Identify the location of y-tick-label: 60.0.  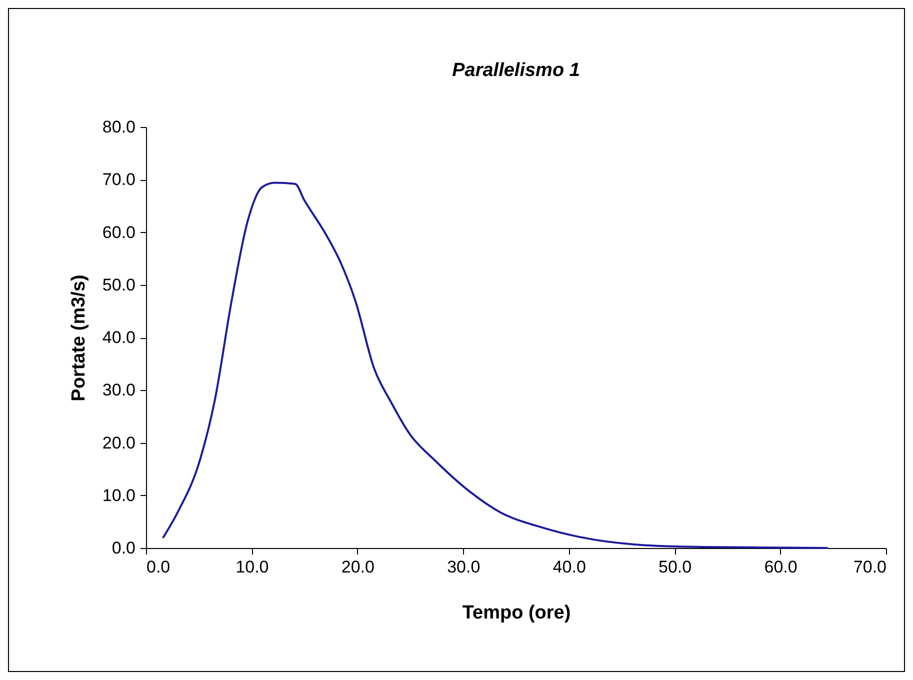
(119, 232).